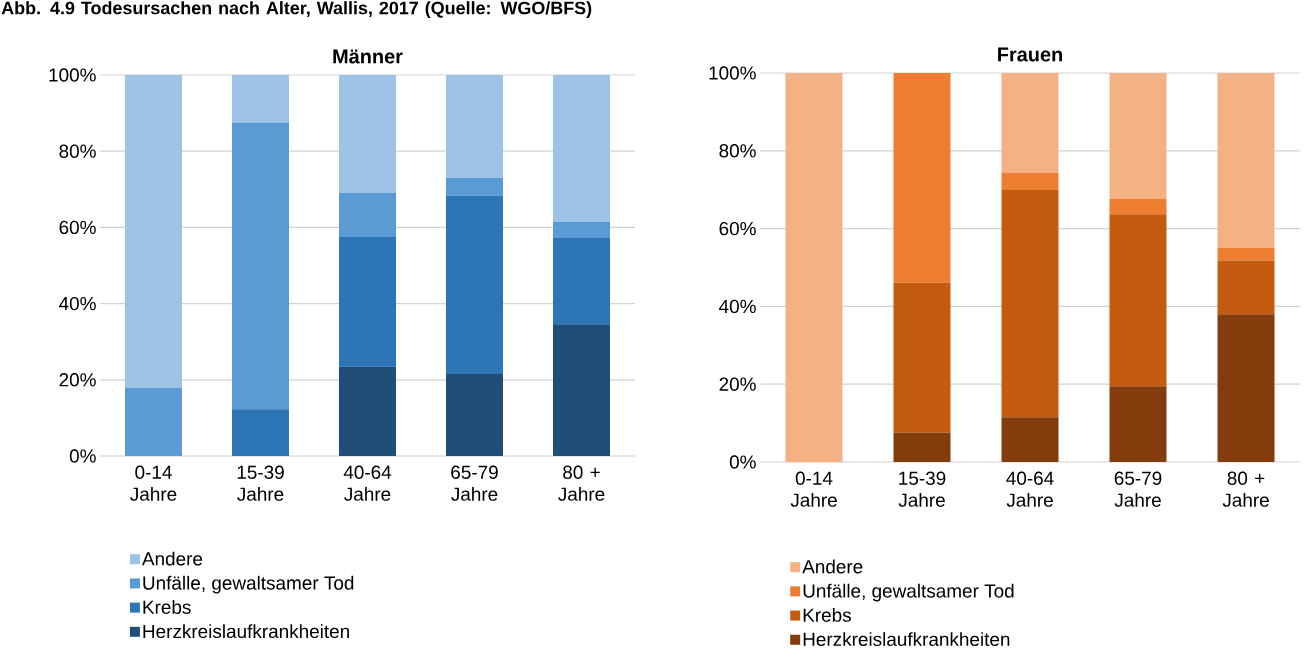 The width and height of the screenshot is (1304, 661). I want to click on chart-title: Männer, so click(368, 56).